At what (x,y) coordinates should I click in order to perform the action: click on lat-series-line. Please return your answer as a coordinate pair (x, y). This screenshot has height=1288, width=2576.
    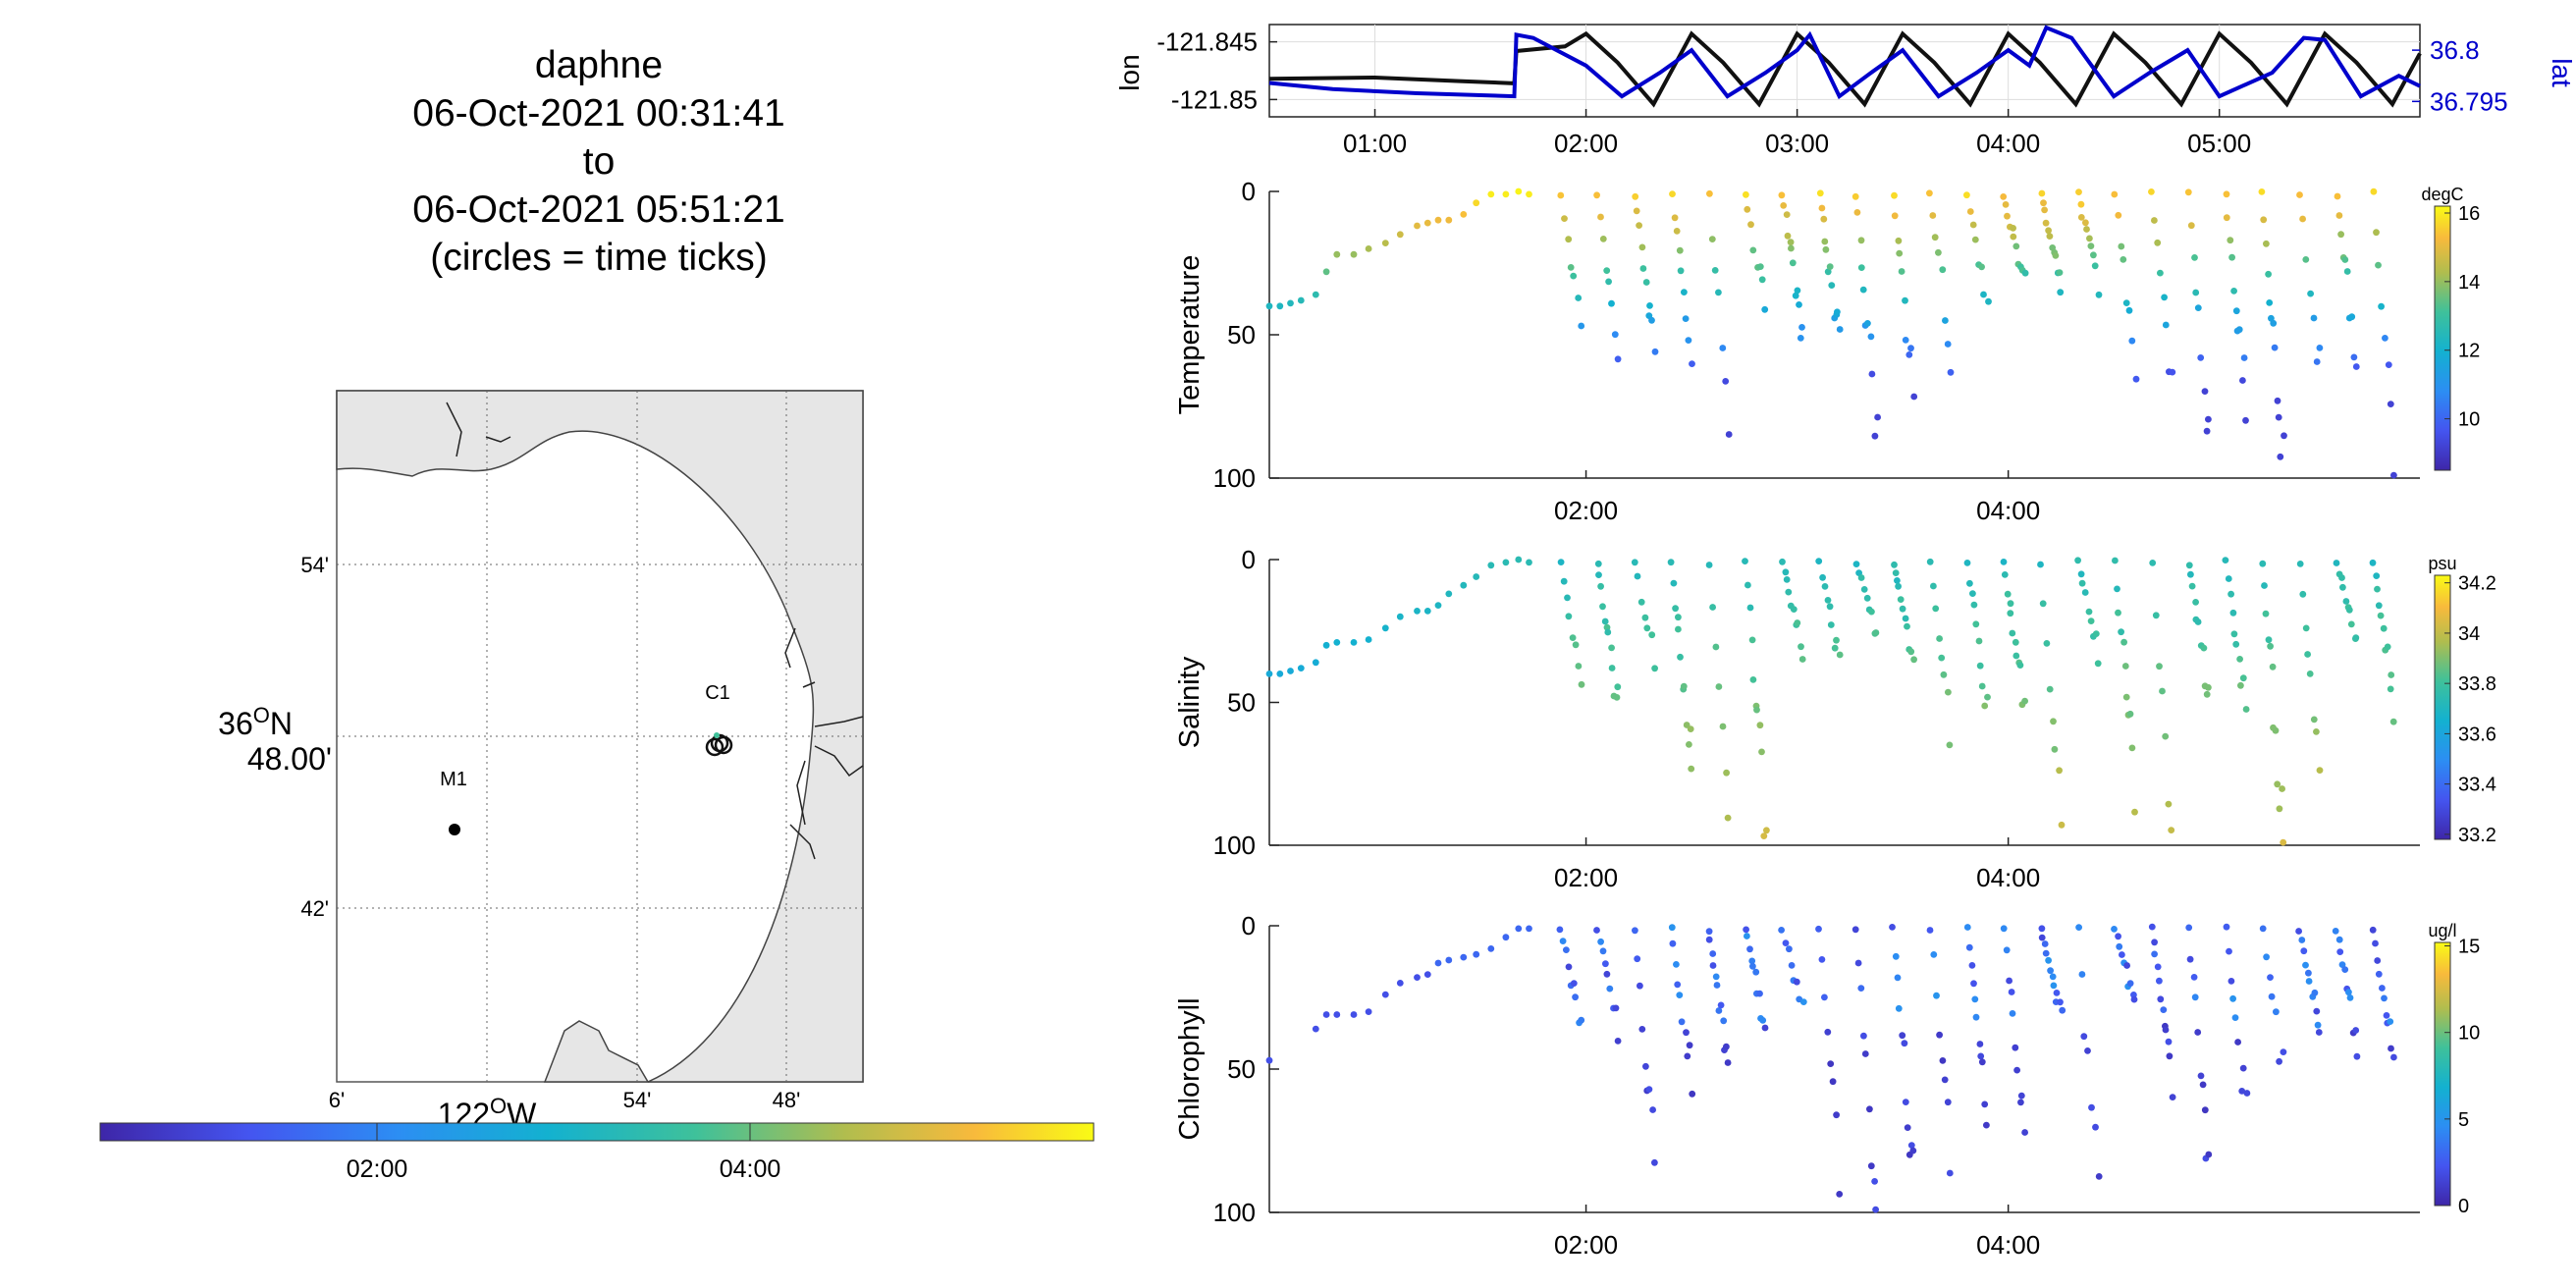
    Looking at the image, I should click on (1844, 62).